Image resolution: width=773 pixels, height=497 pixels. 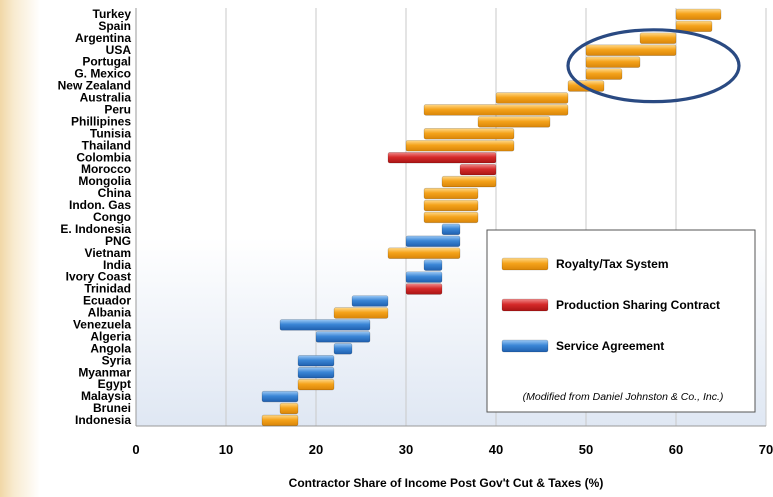 What do you see at coordinates (460, 146) in the screenshot?
I see `bar-thailand` at bounding box center [460, 146].